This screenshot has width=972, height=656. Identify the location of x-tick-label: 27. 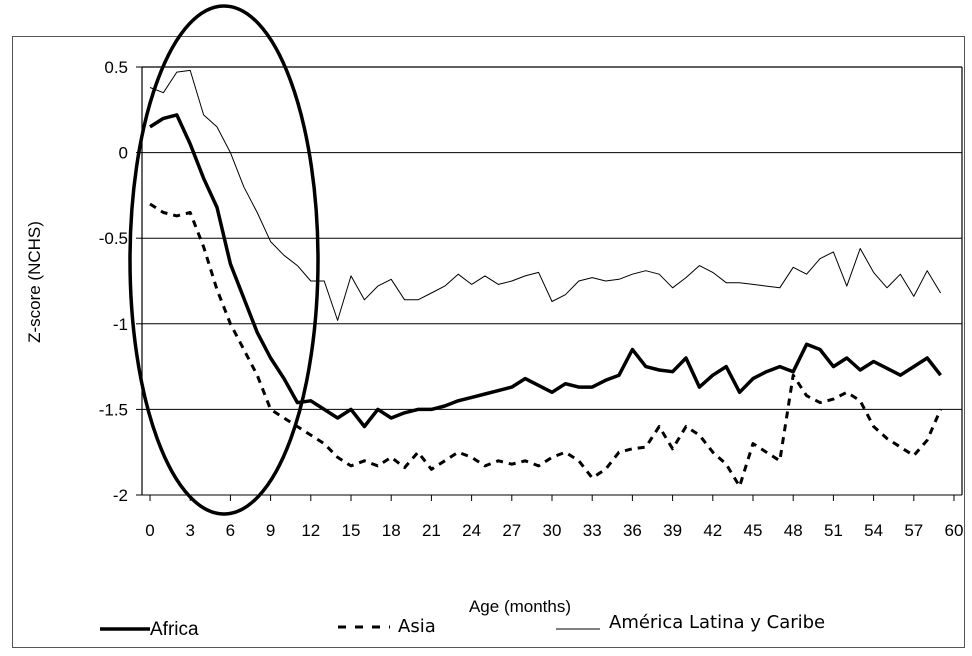
(511, 530).